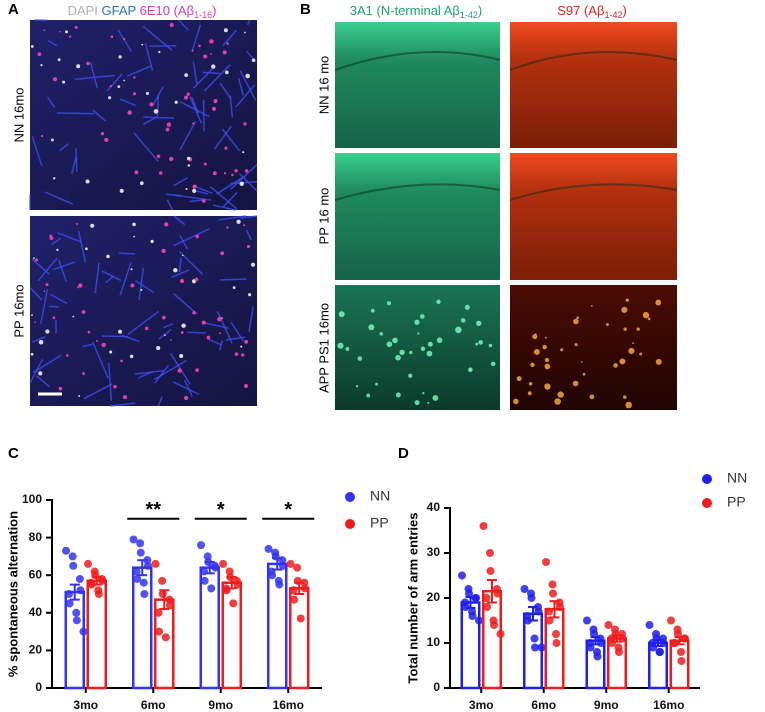 This screenshot has height=712, width=765. I want to click on y-axis-label: % spontaneous alternation, so click(12, 594).